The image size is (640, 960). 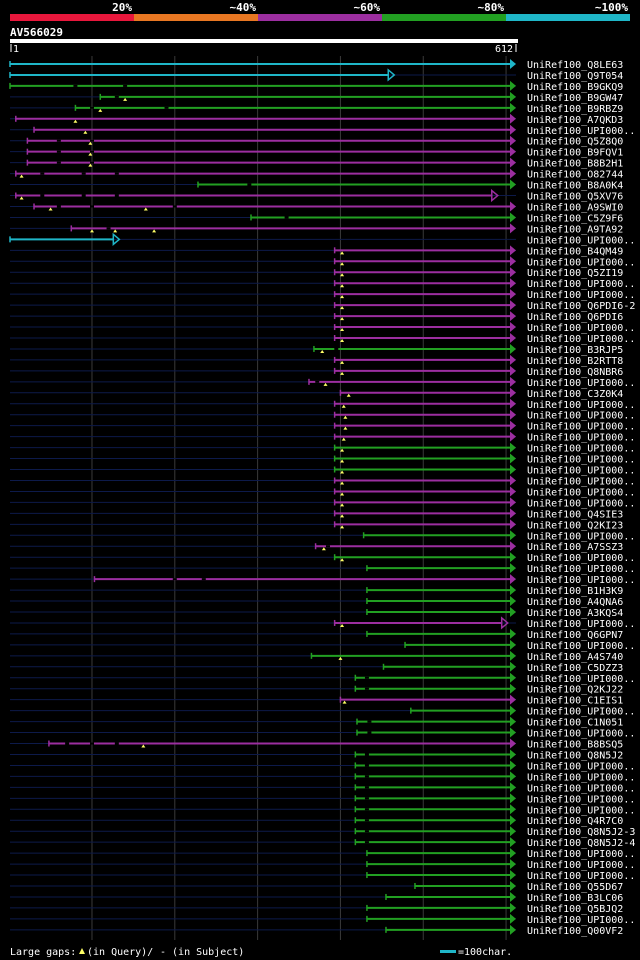 What do you see at coordinates (316, 119) in the screenshot?
I see `hit-row: UniRef100_A7QKD3` at bounding box center [316, 119].